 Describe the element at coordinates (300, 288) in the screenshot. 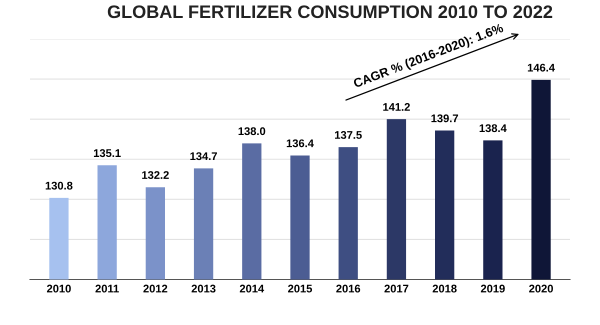

I see `x-tick-label: 2015` at that location.